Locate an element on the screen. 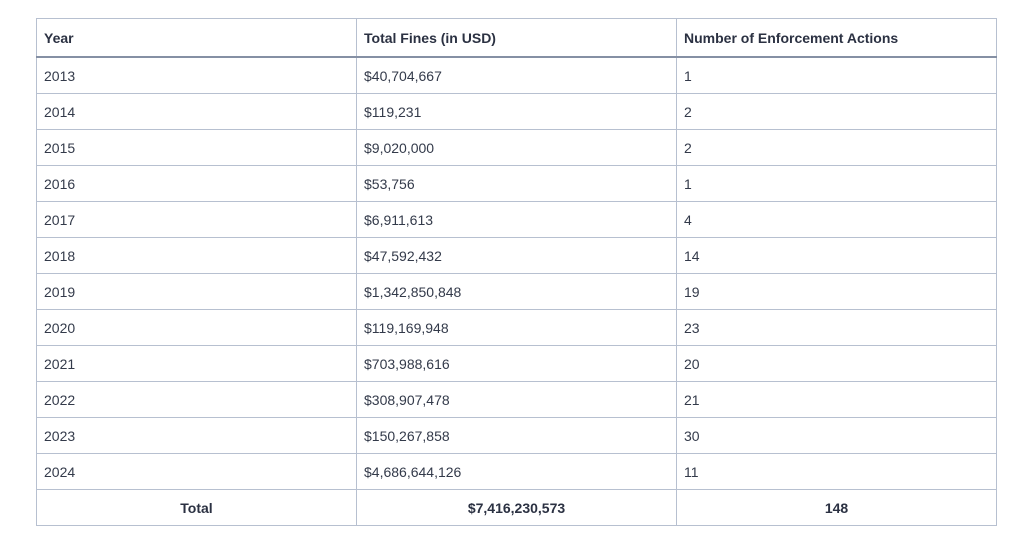 Image resolution: width=1024 pixels, height=548 pixels. cell-total-fines: $4,686,644,126 is located at coordinates (516, 471).